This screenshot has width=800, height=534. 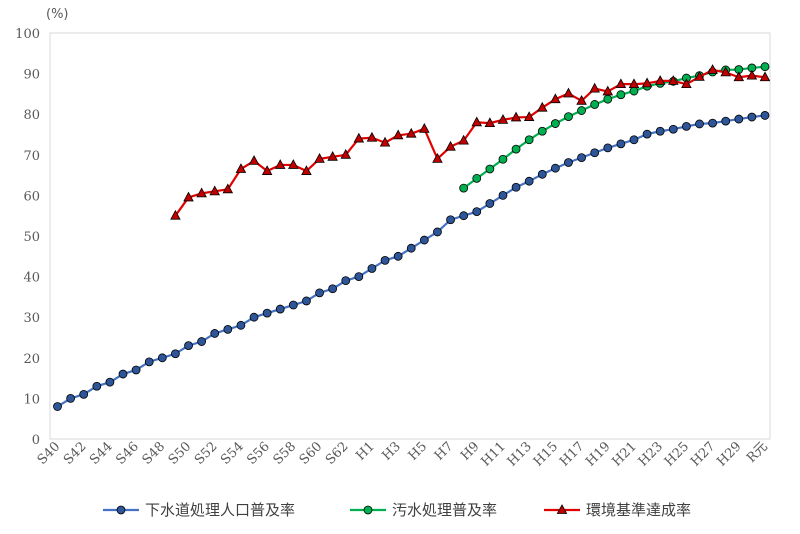 What do you see at coordinates (31, 318) in the screenshot?
I see `y-tick-label: 30` at bounding box center [31, 318].